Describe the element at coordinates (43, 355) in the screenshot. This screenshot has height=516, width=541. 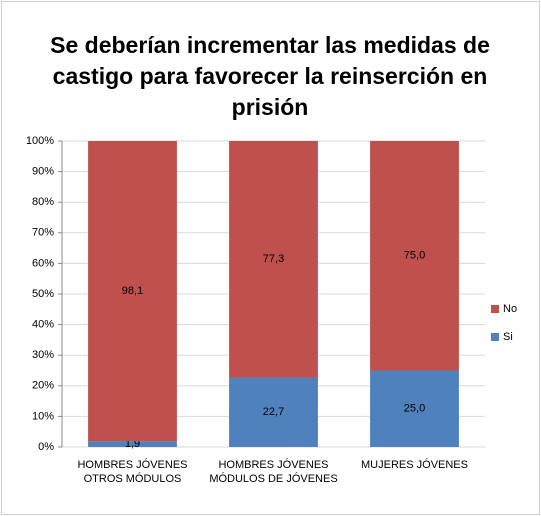
I see `y-tick-label: 30%` at that location.